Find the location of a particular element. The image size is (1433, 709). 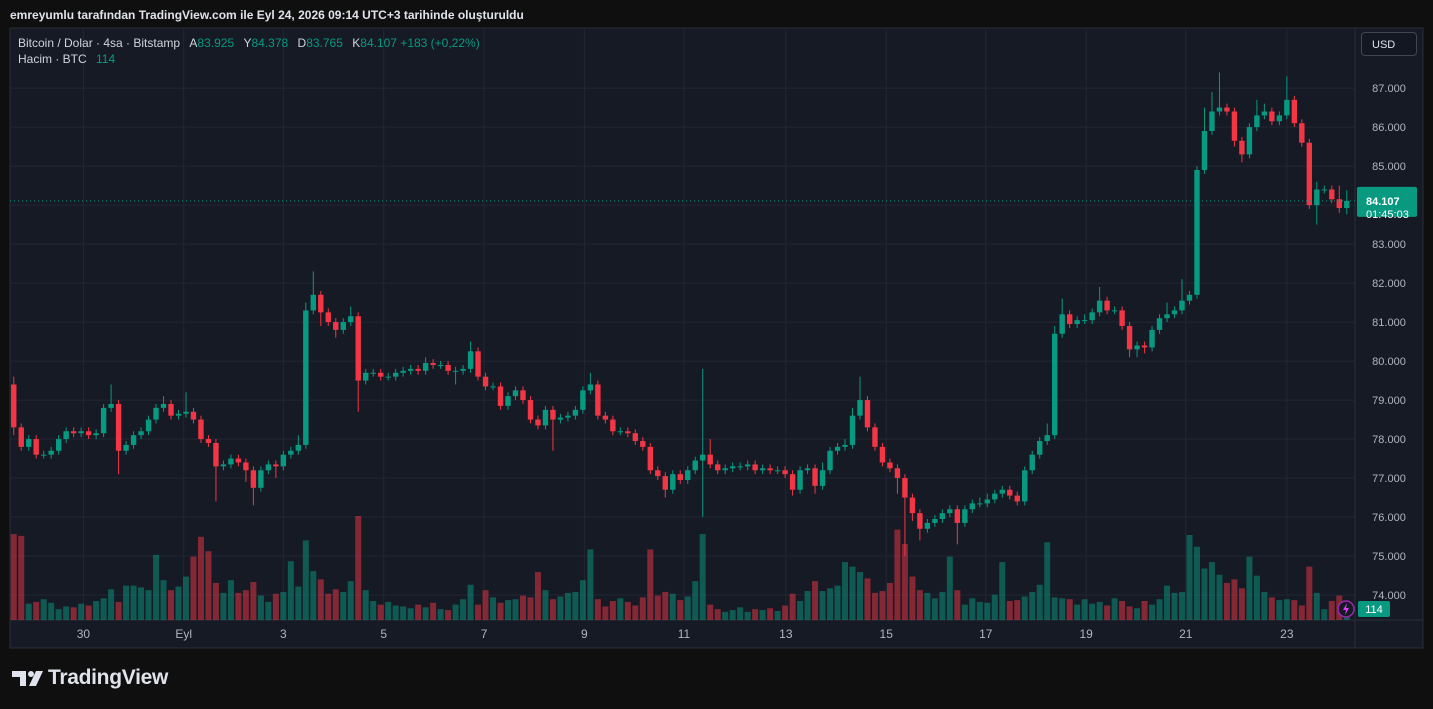

legend-row: Hacim · BTC 114 is located at coordinates (249, 59).